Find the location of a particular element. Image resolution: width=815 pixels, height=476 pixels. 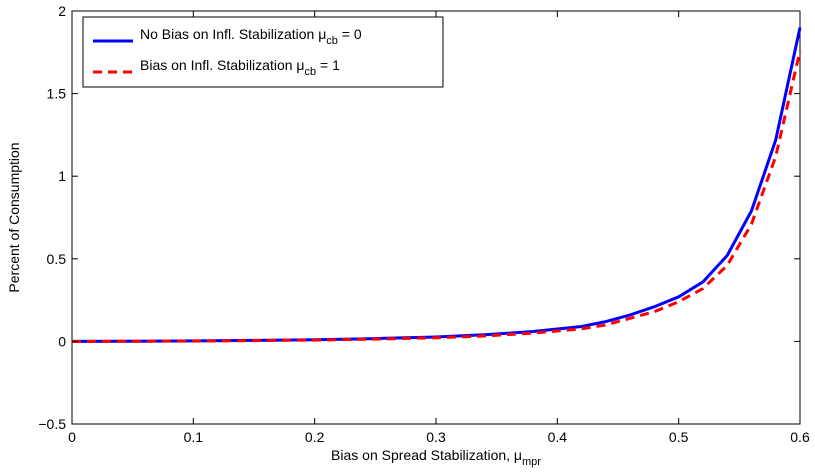

legend-label-1: Bias on Infl. Stabilization μcb = 1 is located at coordinates (240, 67).